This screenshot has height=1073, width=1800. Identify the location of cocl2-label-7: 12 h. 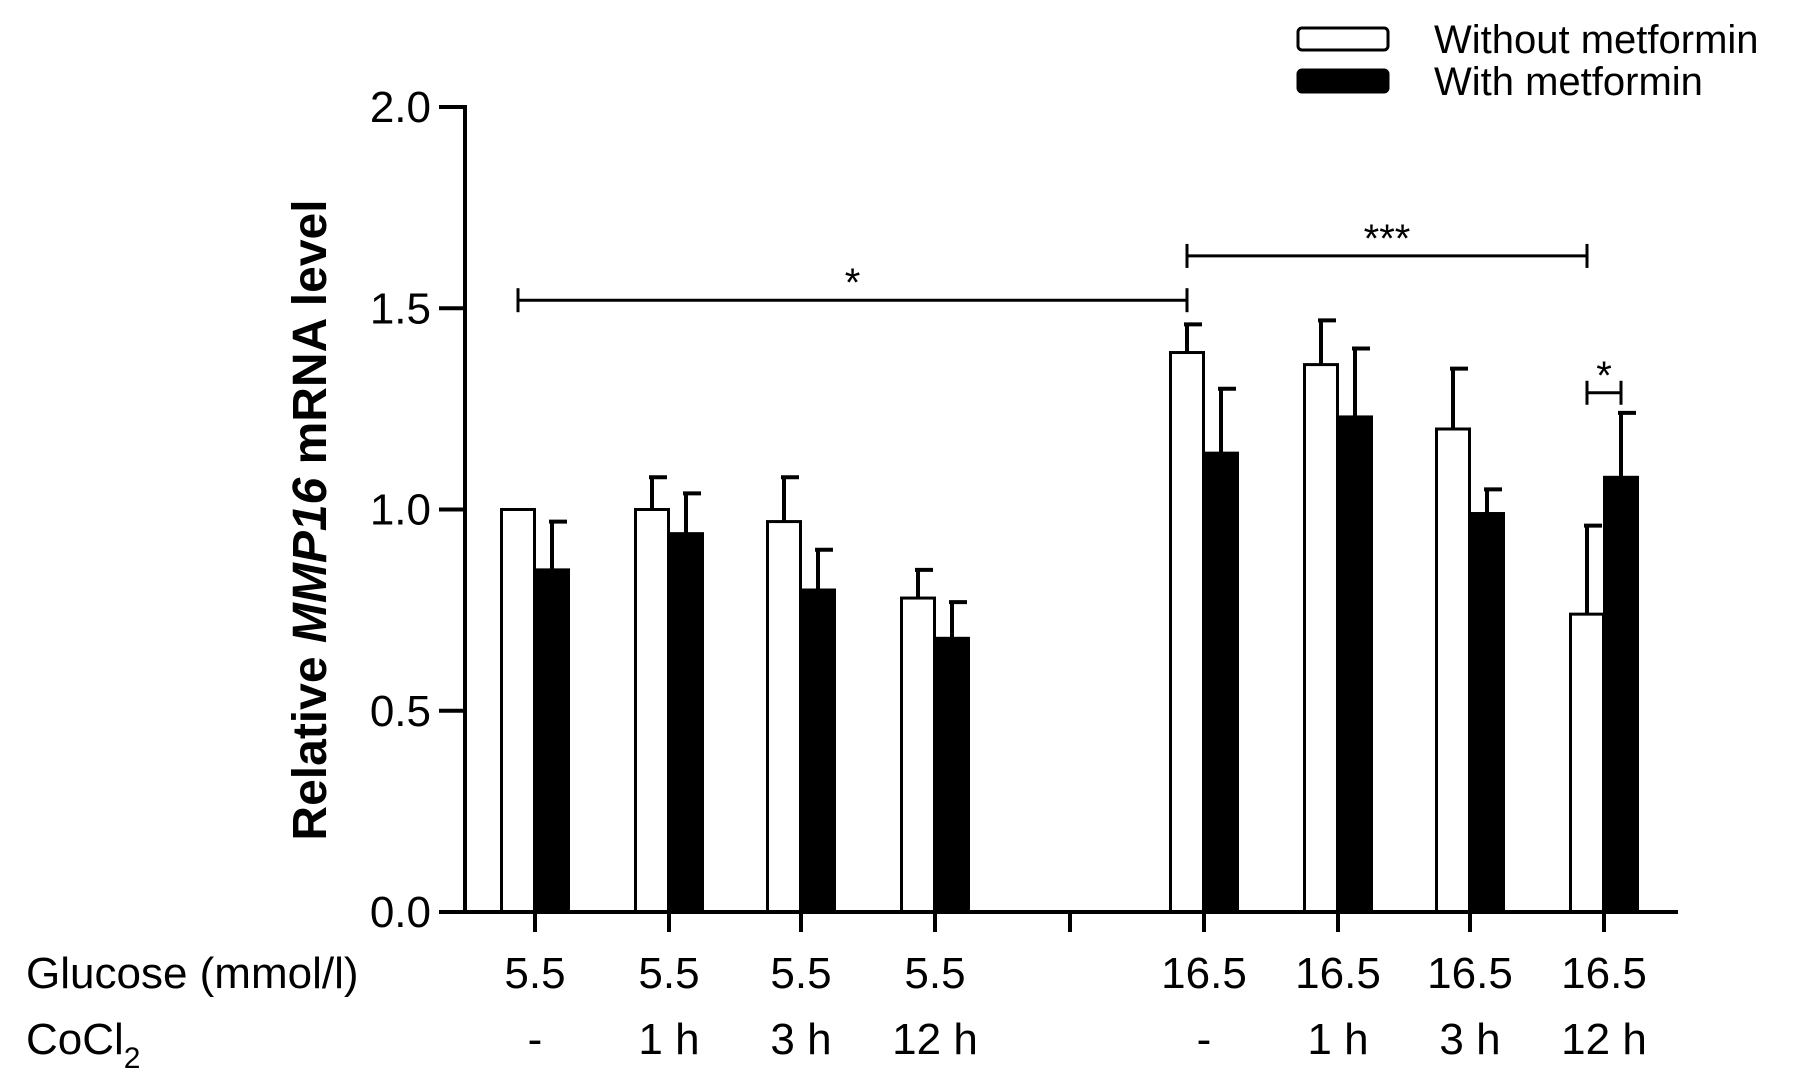
(1604, 1039).